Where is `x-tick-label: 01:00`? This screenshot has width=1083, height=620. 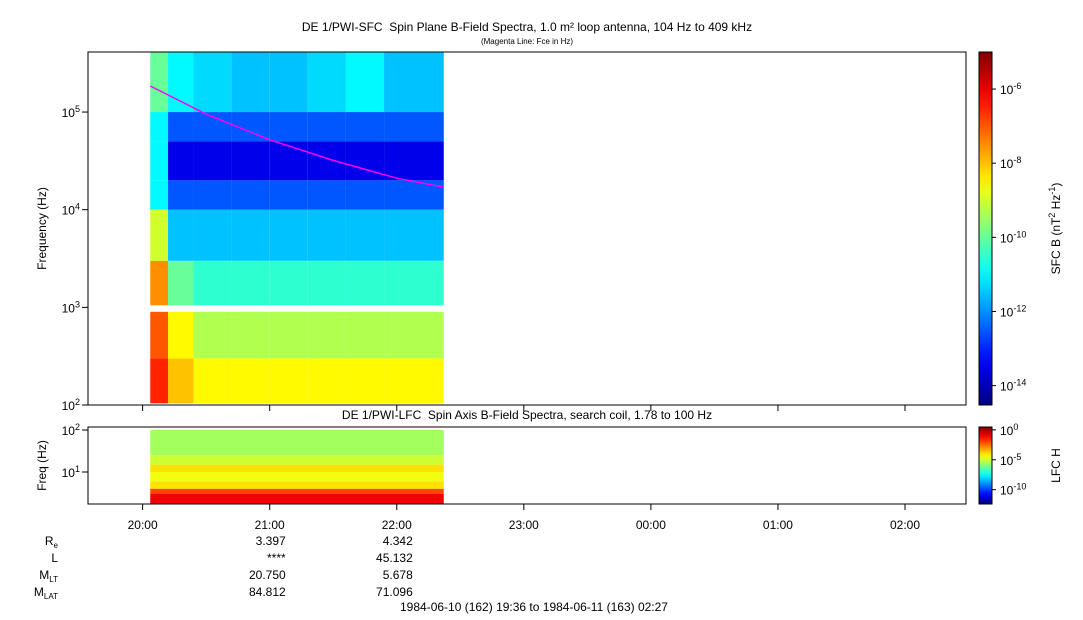 x-tick-label: 01:00 is located at coordinates (778, 525).